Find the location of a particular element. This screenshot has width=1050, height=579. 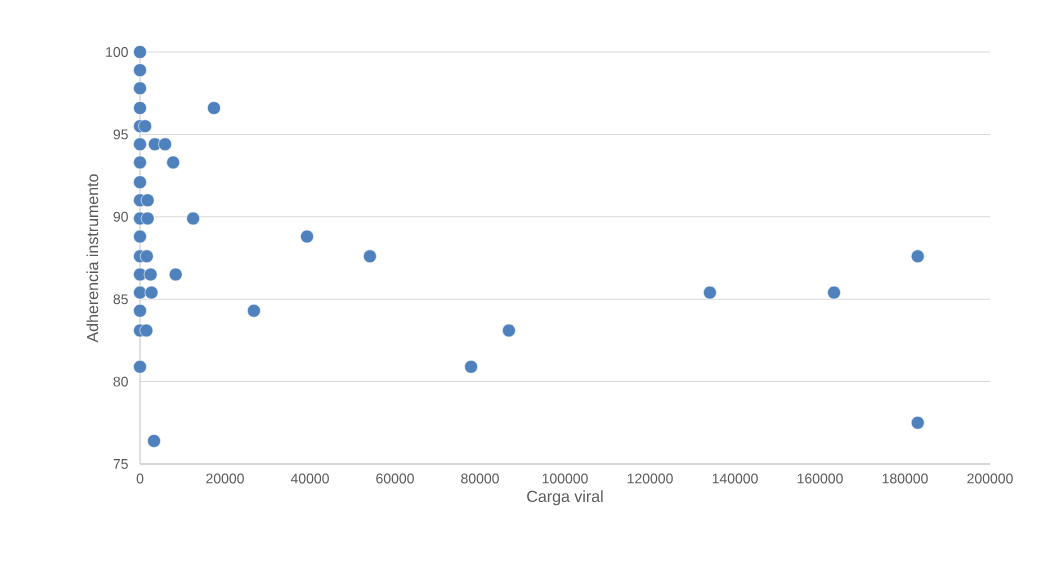

y-tick-label: 100 is located at coordinates (117, 52).